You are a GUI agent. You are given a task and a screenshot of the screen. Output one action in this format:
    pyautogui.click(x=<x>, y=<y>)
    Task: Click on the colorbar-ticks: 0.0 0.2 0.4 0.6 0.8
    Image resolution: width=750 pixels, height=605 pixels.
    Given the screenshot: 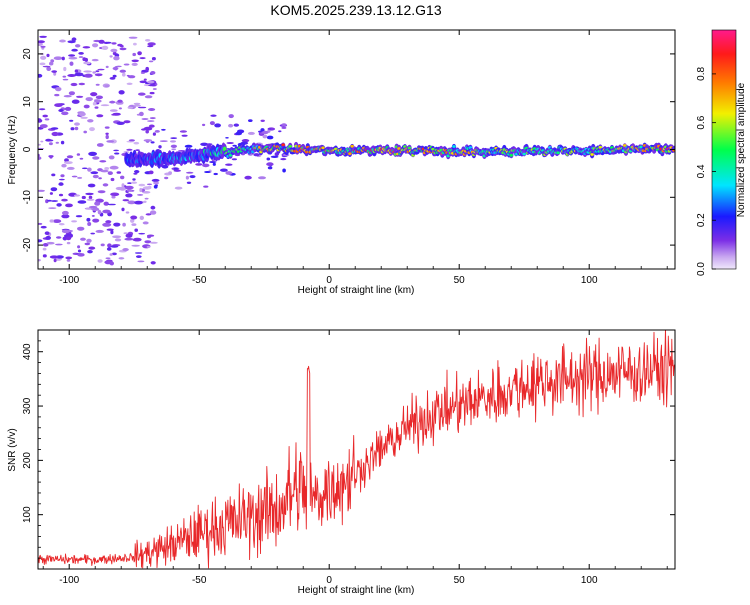 What is the action you would take?
    pyautogui.click(x=706, y=171)
    